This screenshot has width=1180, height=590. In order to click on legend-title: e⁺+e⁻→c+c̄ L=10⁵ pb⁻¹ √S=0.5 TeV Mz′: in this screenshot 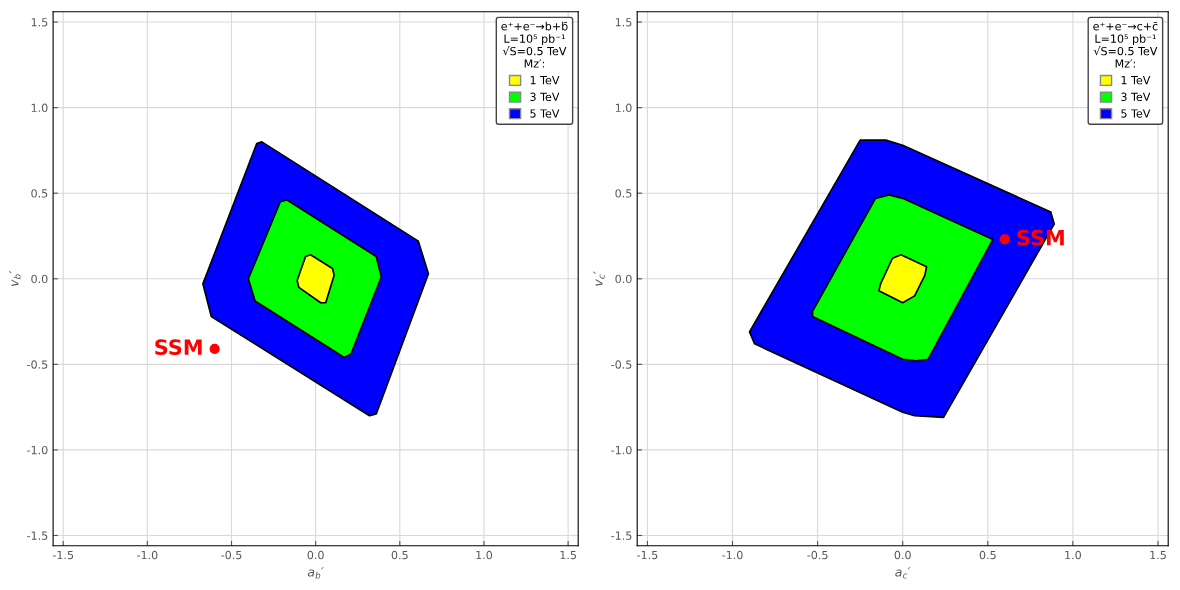, I will do `click(1125, 44)`.